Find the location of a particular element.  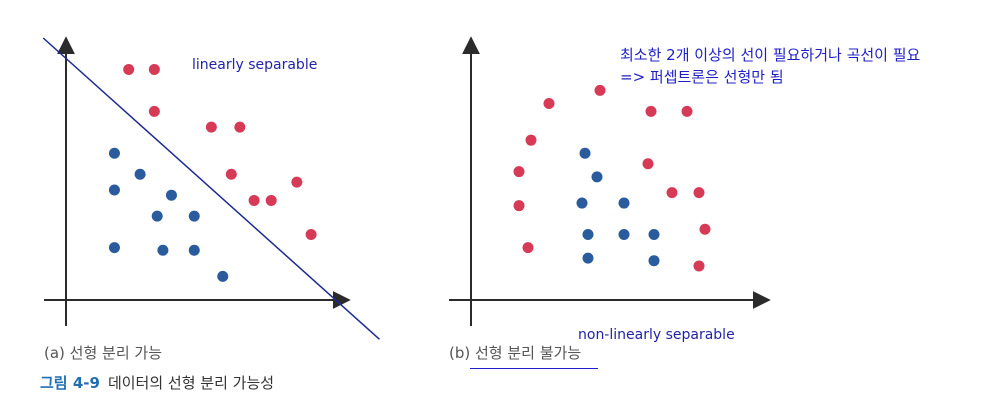

figure-caption: 그림 4-9 데이터의 선형 분리 가능성 is located at coordinates (157, 382).